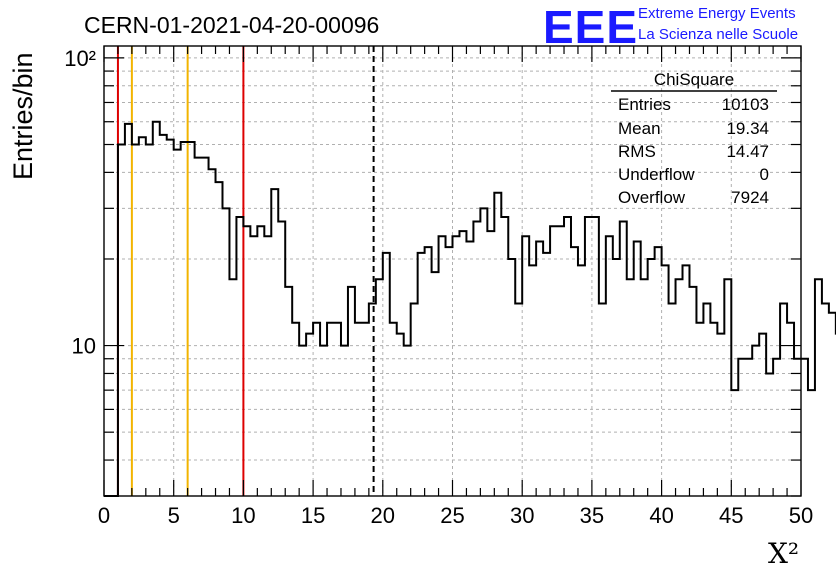  Describe the element at coordinates (652, 197) in the screenshot. I see `stats-overflow-label: Overflow` at that location.